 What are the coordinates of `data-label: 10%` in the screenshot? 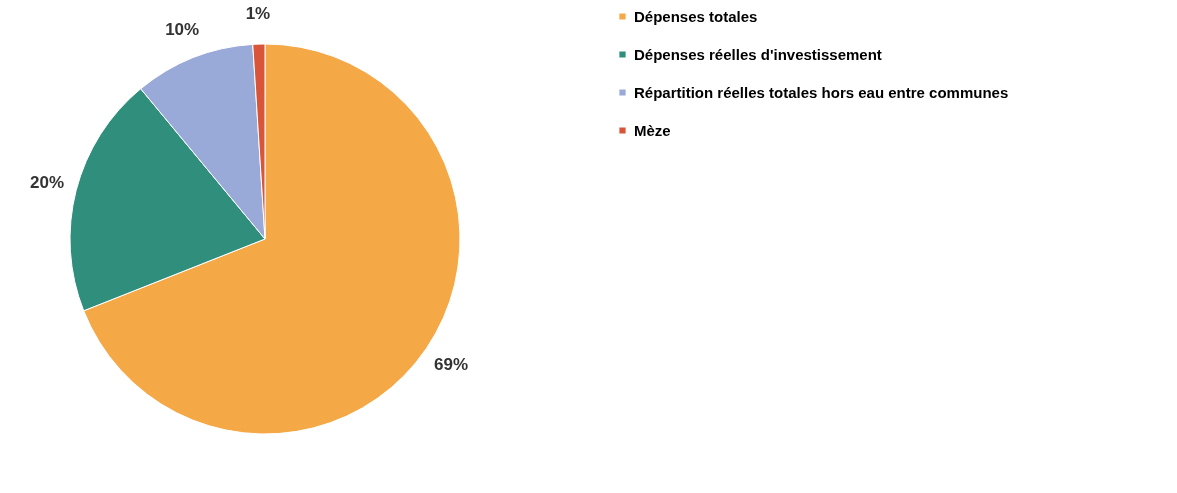 It's located at (182, 29).